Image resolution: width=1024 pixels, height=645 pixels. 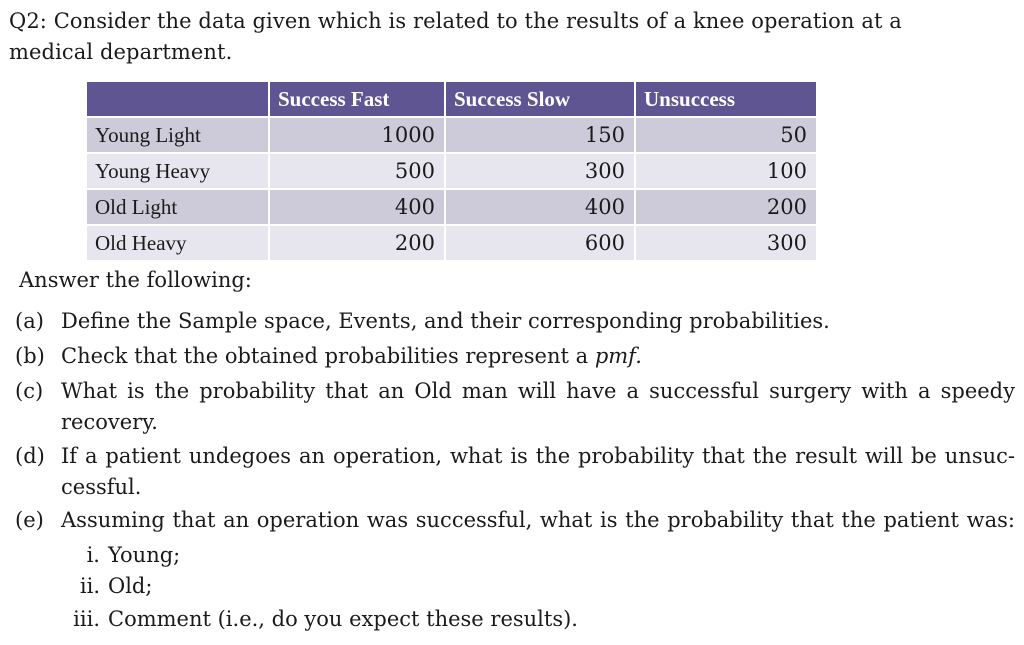 I want to click on sub-question-text: Young;, so click(x=144, y=555).